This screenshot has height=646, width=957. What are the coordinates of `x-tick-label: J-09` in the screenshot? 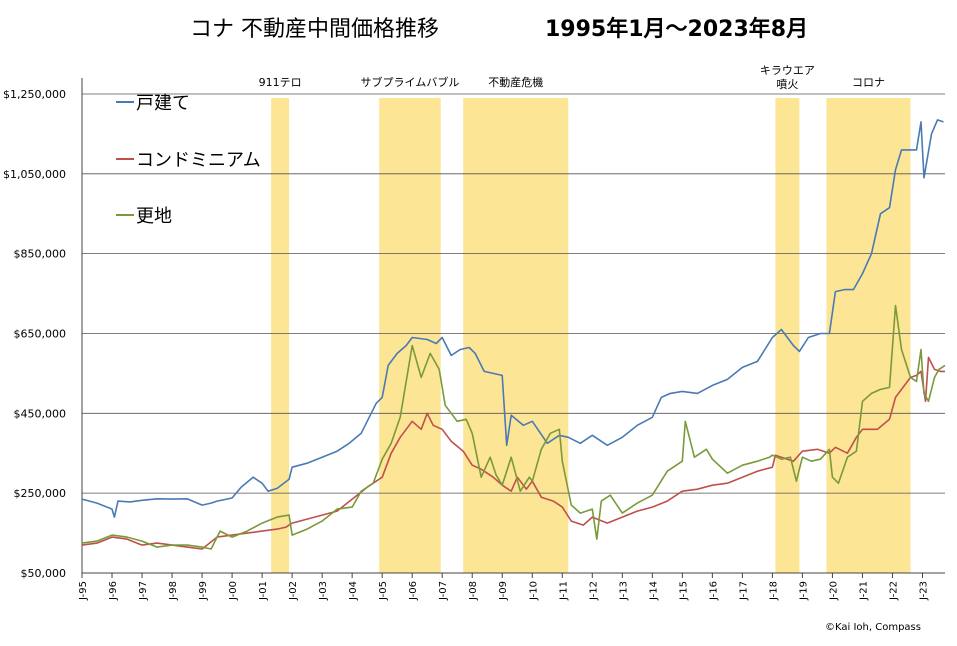 It's located at (503, 591).